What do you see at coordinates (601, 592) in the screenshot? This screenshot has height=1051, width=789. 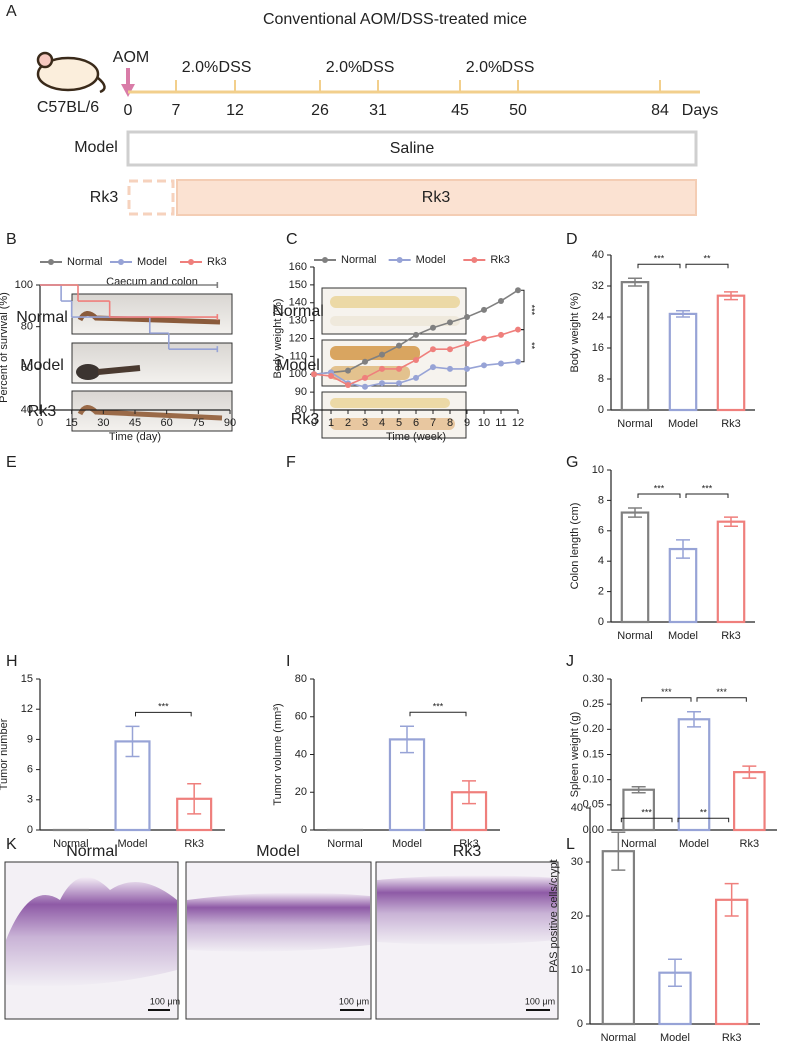 I see `y-tick-label: 2` at bounding box center [601, 592].